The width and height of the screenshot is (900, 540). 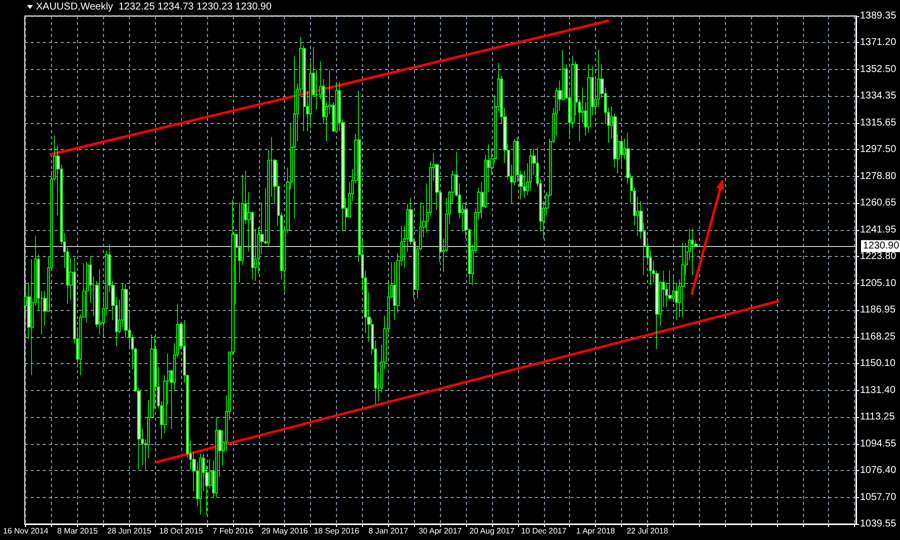 What do you see at coordinates (881, 246) in the screenshot?
I see `ref-line-label: 1230.90` at bounding box center [881, 246].